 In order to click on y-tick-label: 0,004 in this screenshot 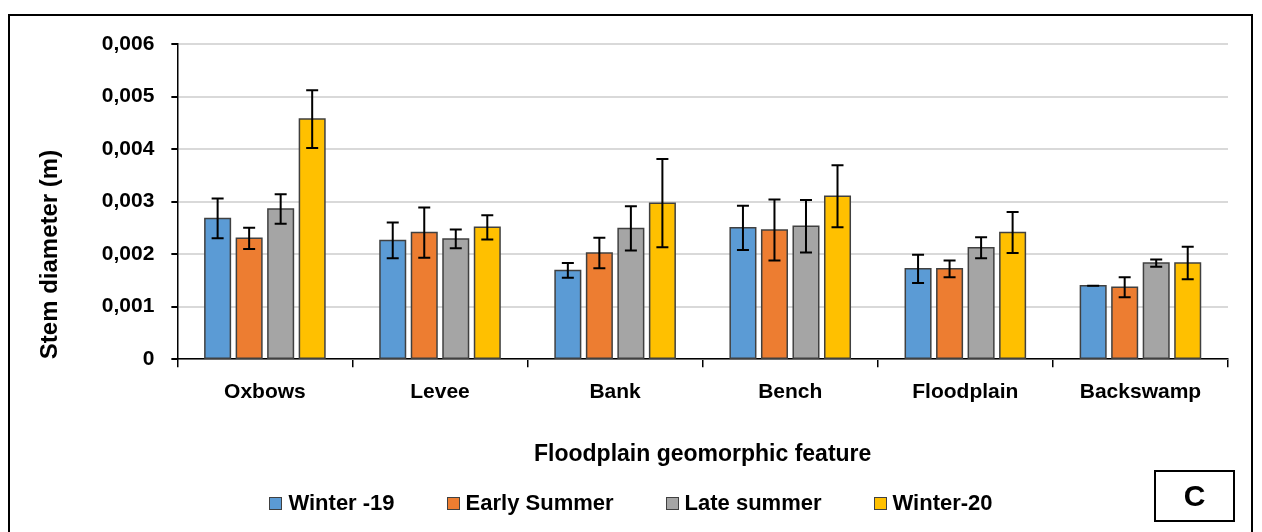, I will do `click(128, 147)`.